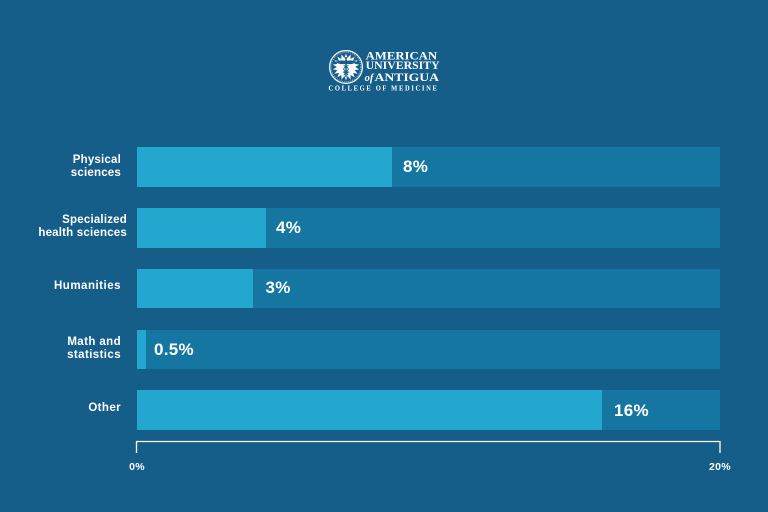 The width and height of the screenshot is (768, 512). Describe the element at coordinates (384, 88) in the screenshot. I see `svg-text: COLLEGE OF MEDICINE` at that location.